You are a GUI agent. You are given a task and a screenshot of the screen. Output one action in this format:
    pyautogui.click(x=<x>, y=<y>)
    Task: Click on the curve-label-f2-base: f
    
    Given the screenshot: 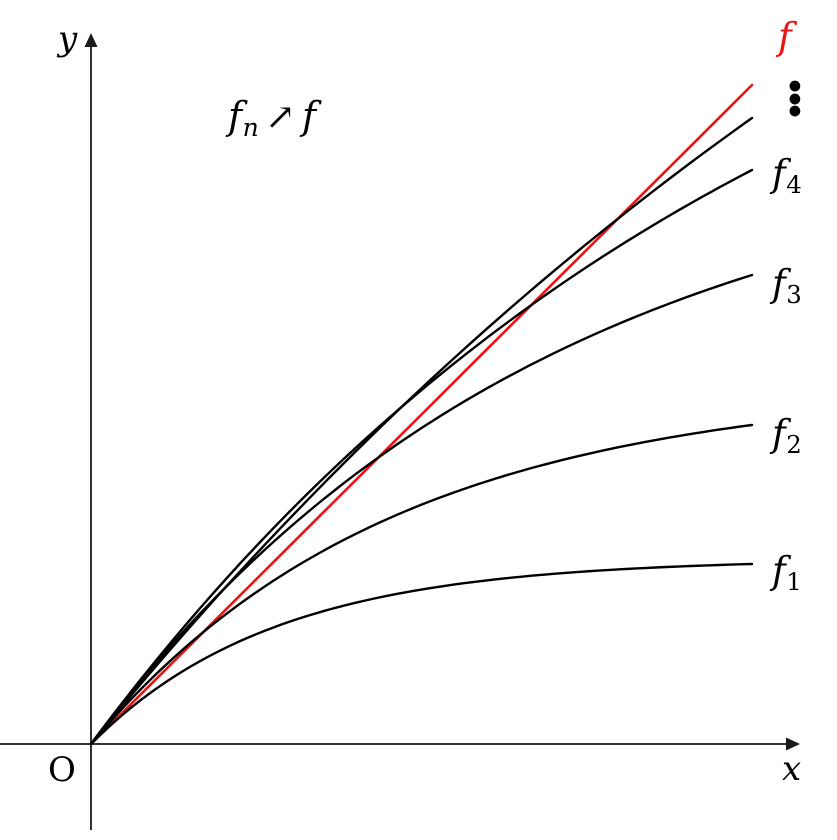 What is the action you would take?
    pyautogui.click(x=779, y=433)
    